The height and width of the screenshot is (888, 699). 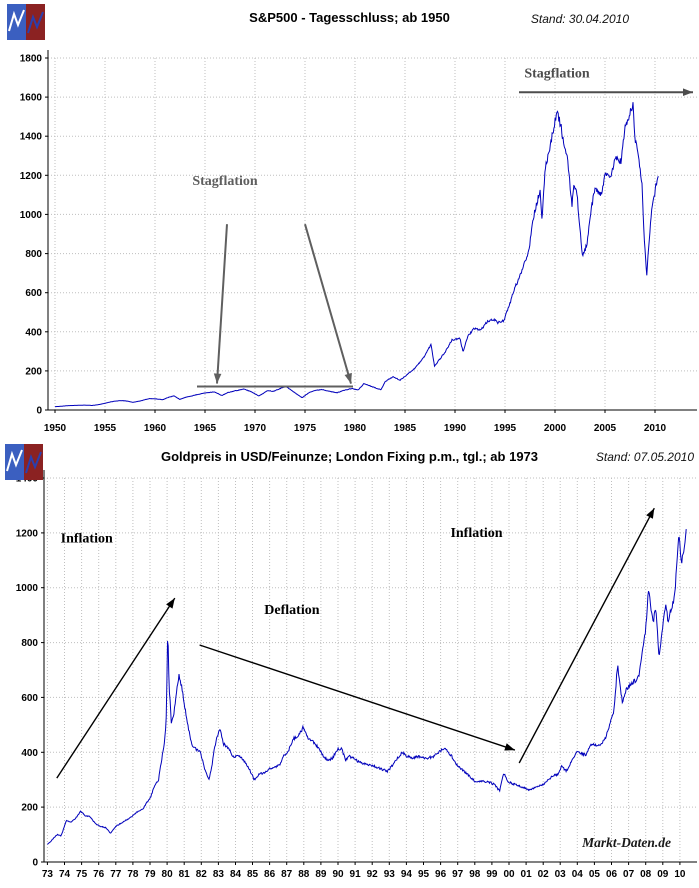 What do you see at coordinates (202, 874) in the screenshot?
I see `svg-text: 82` at bounding box center [202, 874].